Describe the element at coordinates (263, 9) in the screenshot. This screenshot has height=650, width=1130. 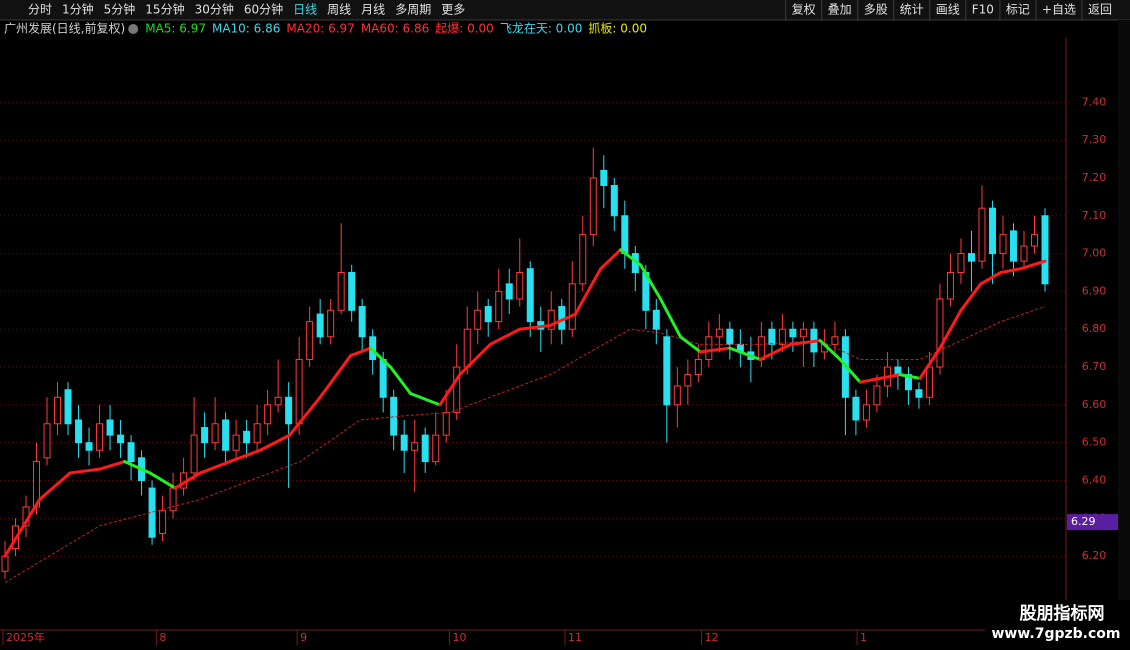
I see `menu-item: 60分钟` at that location.